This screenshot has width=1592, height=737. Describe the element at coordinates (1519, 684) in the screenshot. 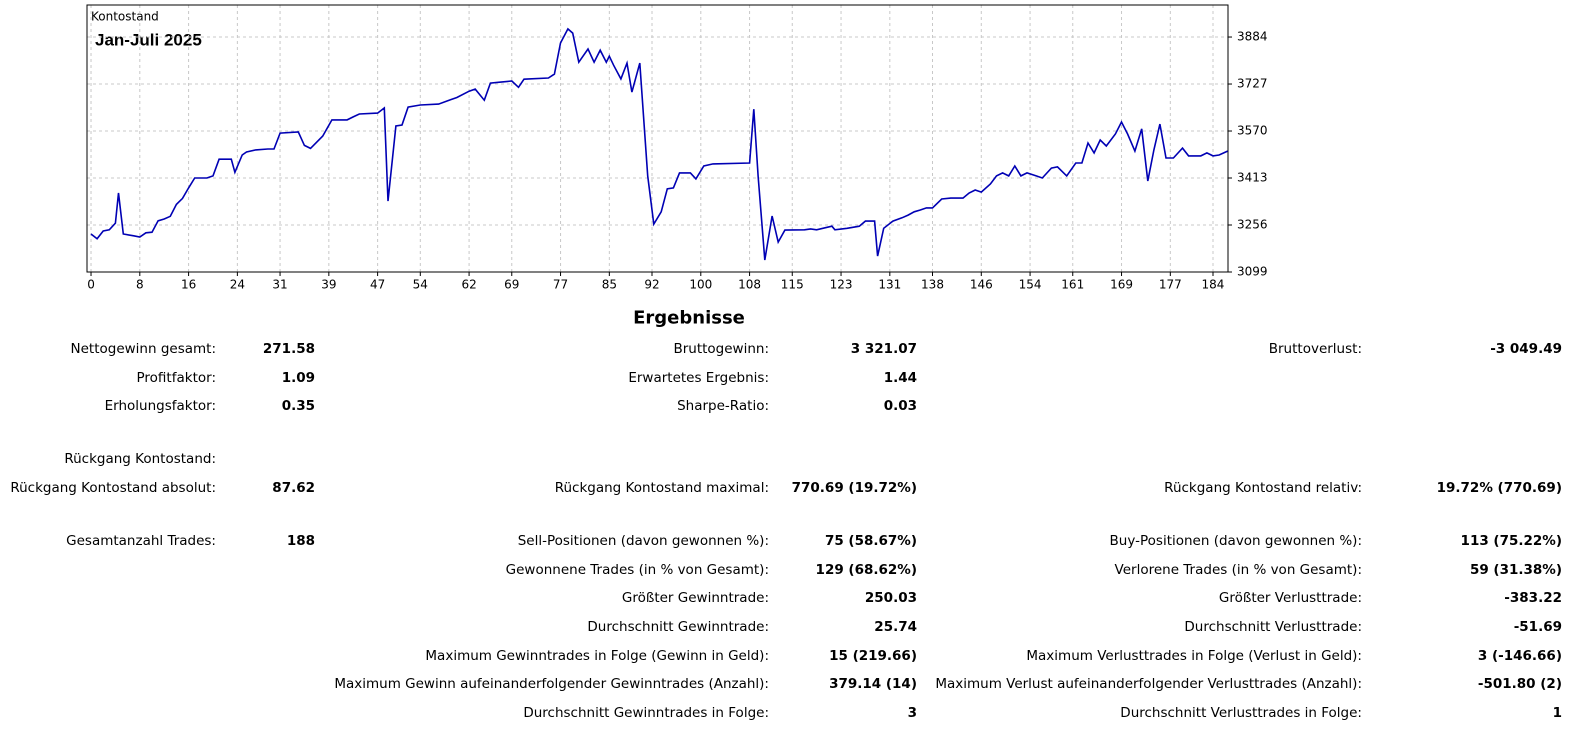

I see `stat-value: -501.80 (2)` at that location.